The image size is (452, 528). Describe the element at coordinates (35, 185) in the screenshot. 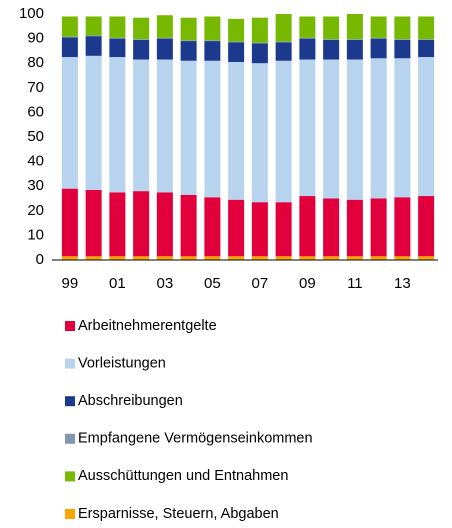

I see `y-tick-label: 30` at that location.